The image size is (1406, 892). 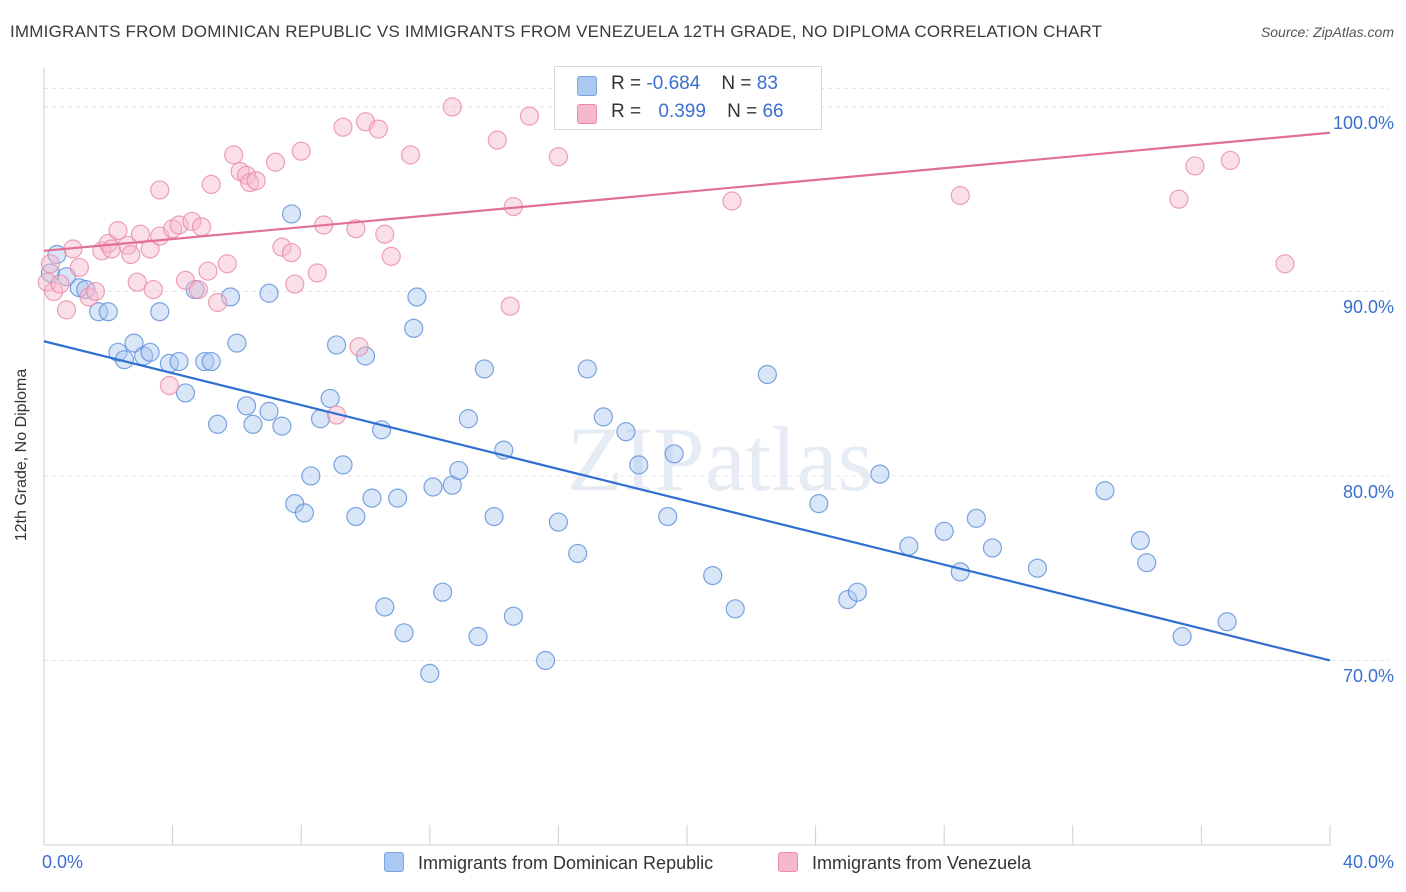 What do you see at coordinates (626, 111) in the screenshot?
I see `r-label: R =` at bounding box center [626, 111].